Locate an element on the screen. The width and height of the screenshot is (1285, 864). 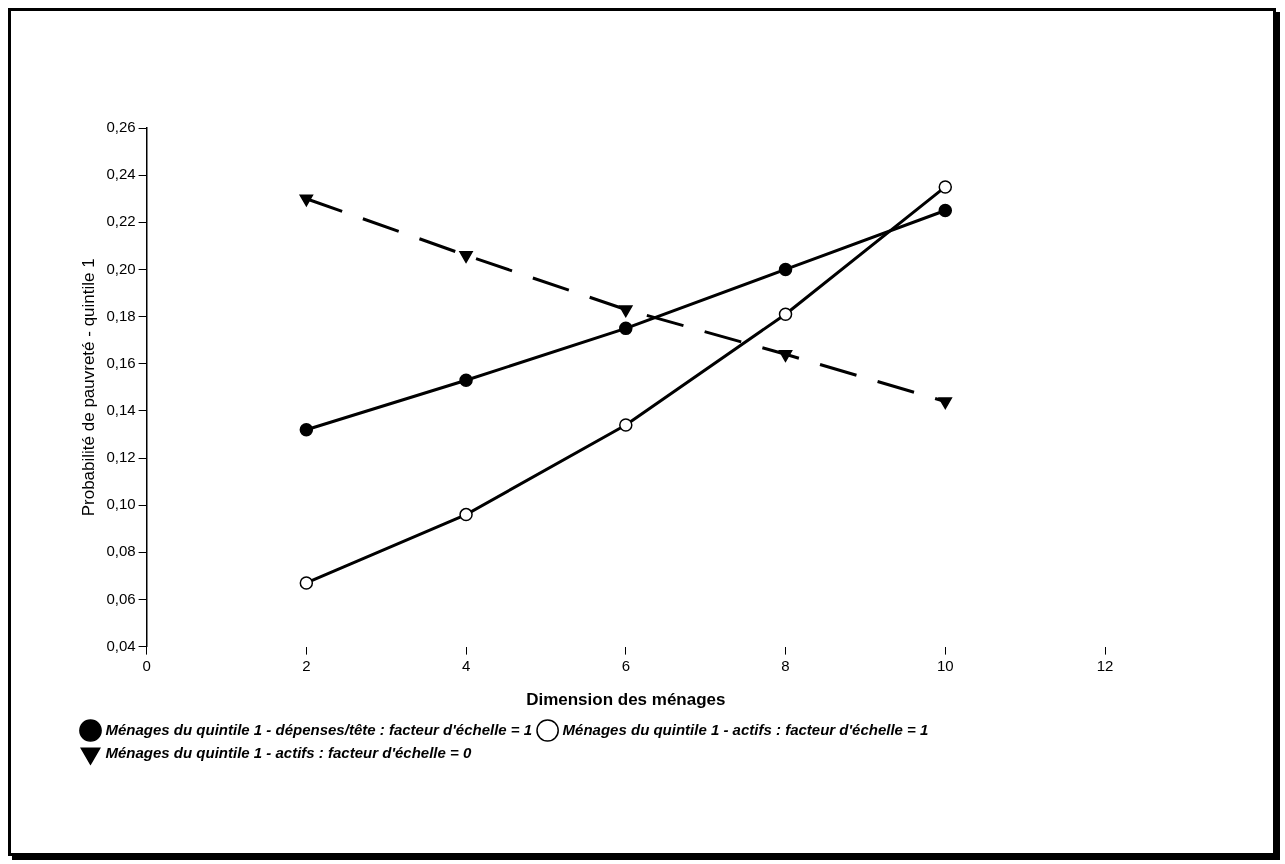
y-tick-label: 0,26 is located at coordinates (121, 127).